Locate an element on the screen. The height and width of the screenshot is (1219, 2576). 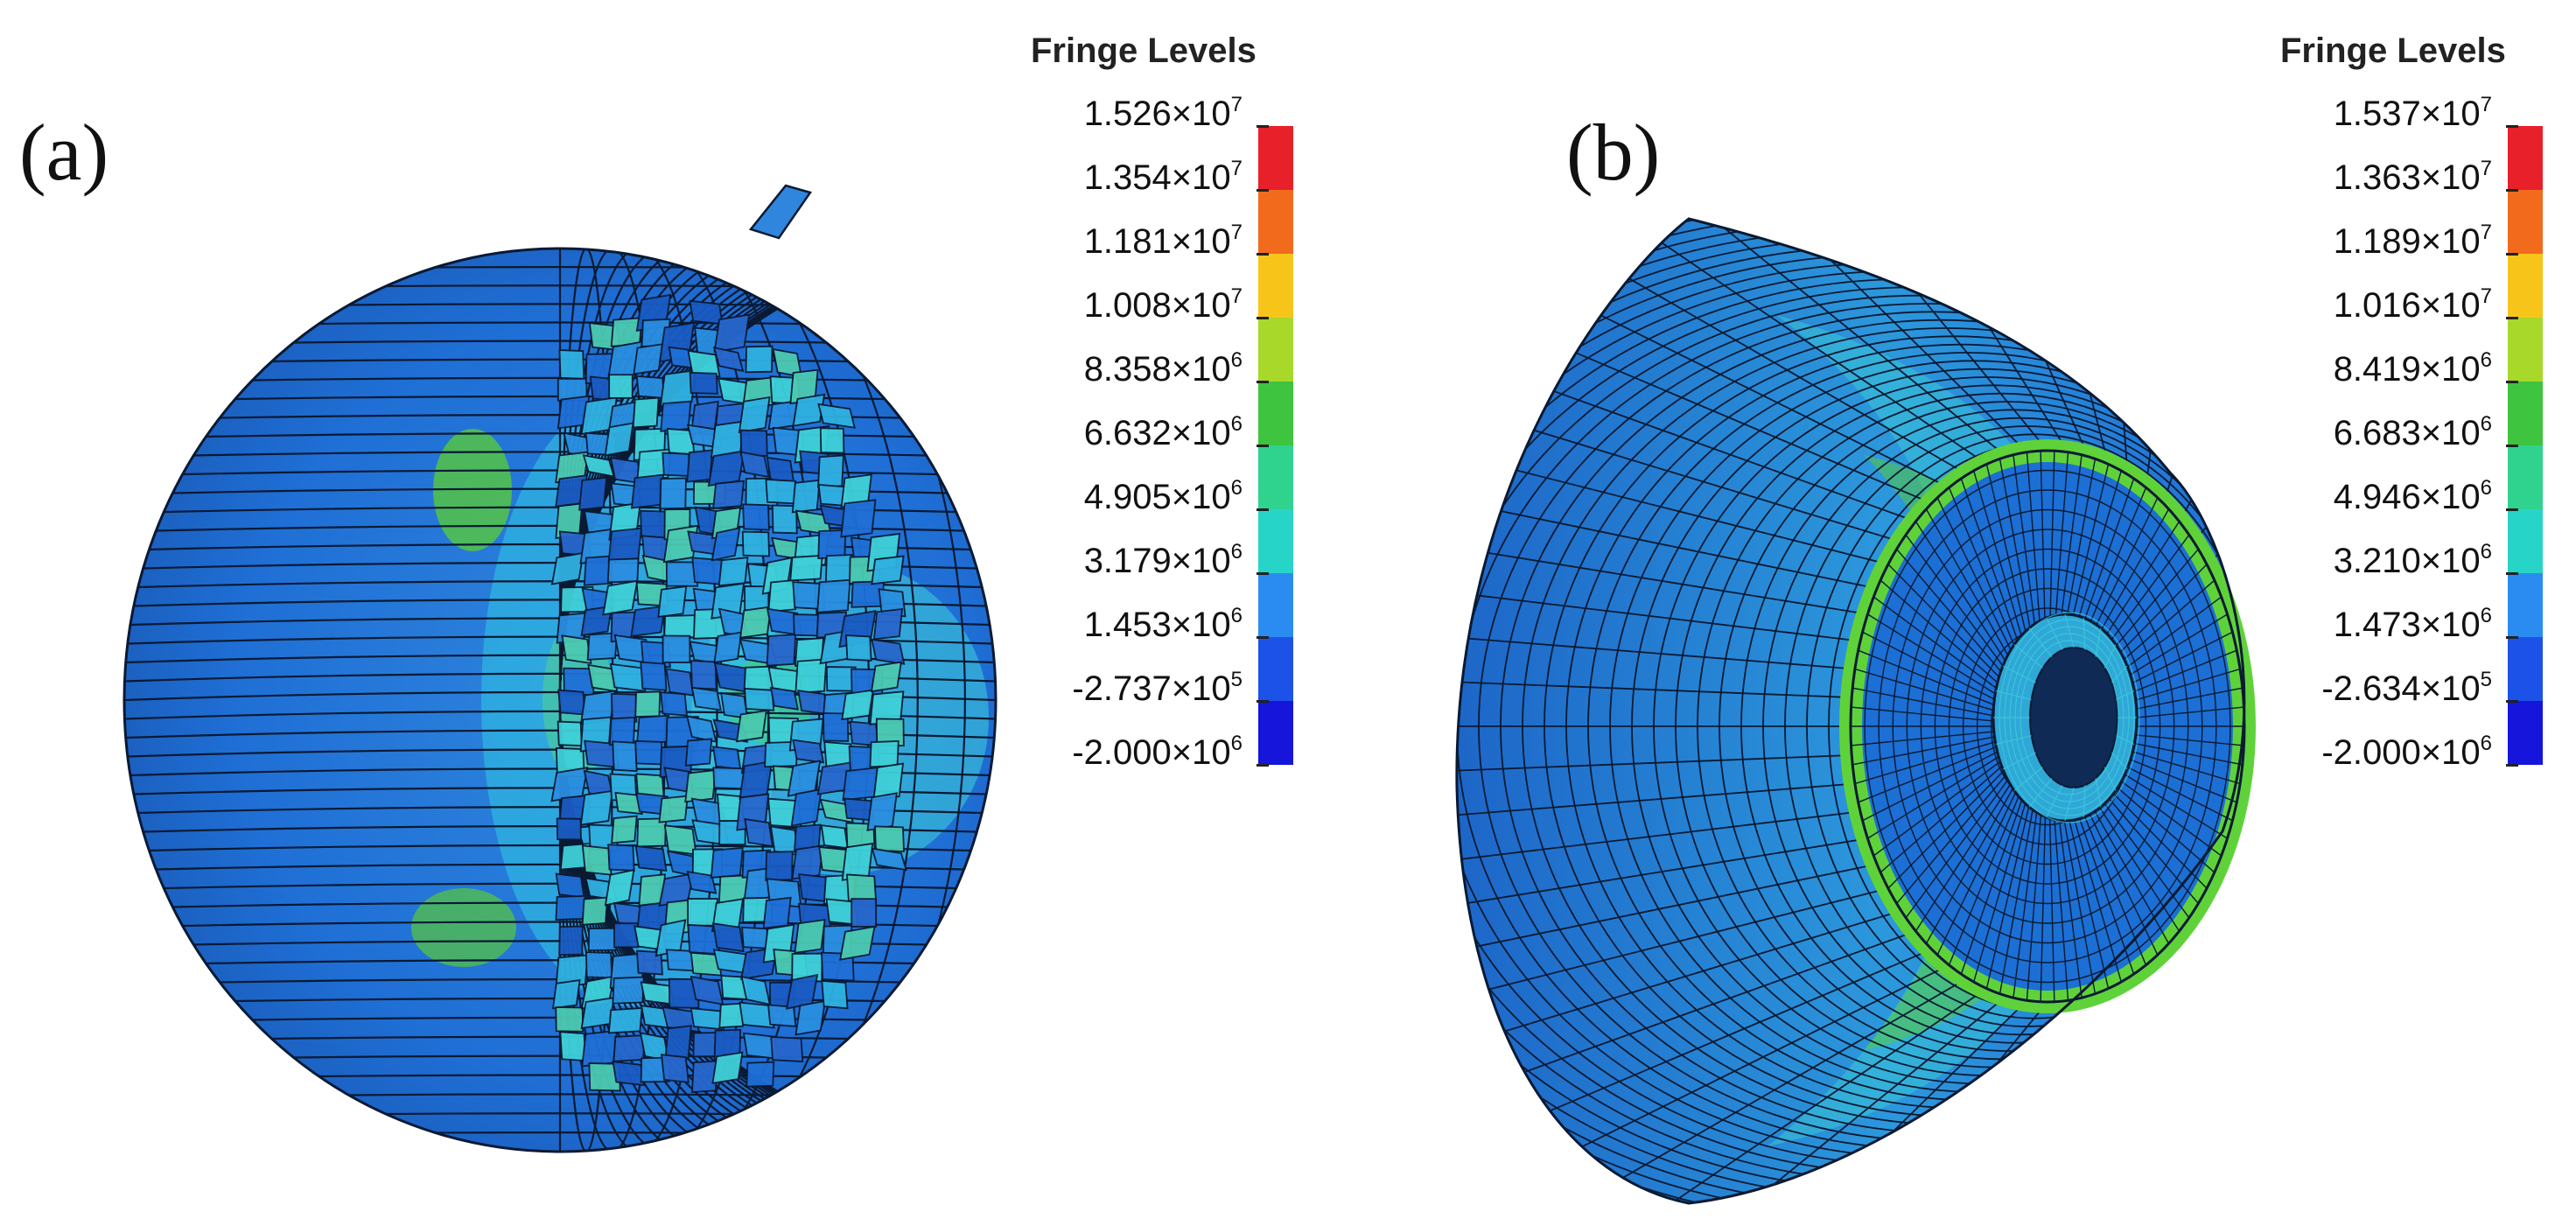
legend-level-value: 1.526×107 is located at coordinates (1162, 113).